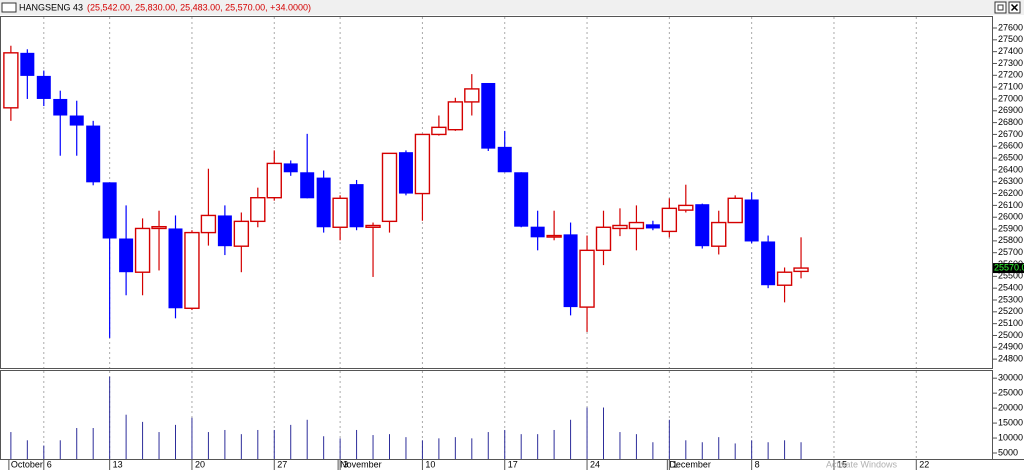  I want to click on y-tick-label: 27400, so click(1010, 51).